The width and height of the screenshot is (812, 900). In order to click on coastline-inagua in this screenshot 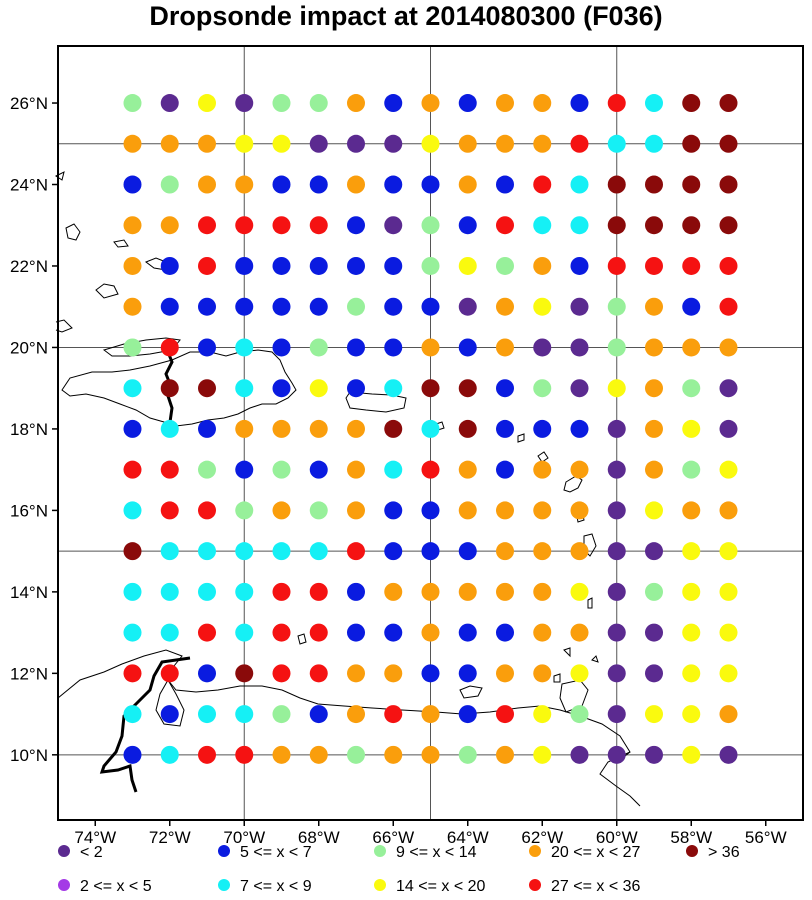, I will do `click(107, 291)`.